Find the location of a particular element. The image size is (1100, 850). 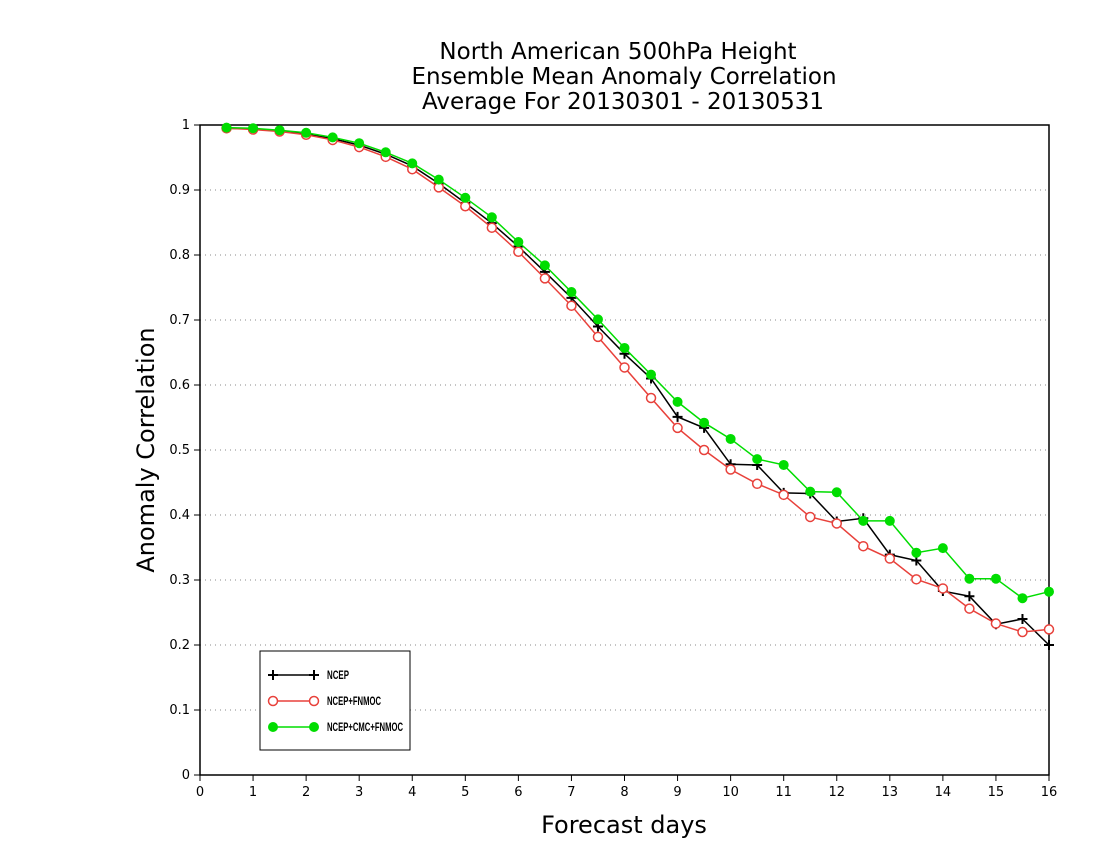

y-tick-label: 0.6 is located at coordinates (179, 385).